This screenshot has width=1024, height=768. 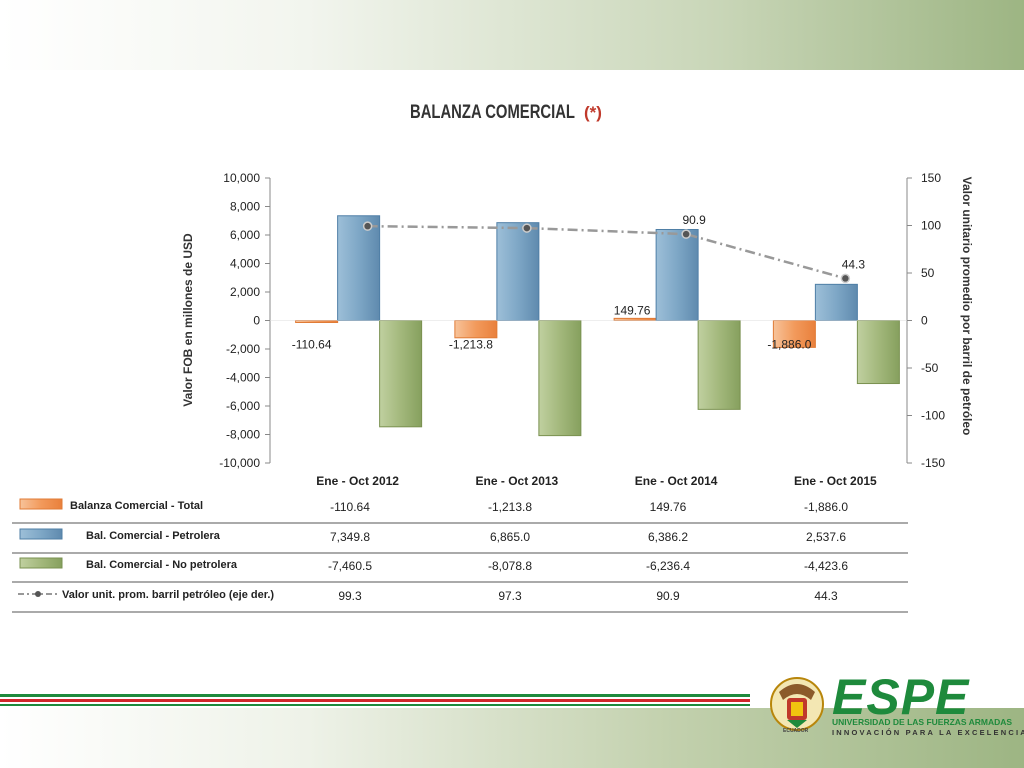 What do you see at coordinates (901, 697) in the screenshot?
I see `espe-wordmark: ESPE` at bounding box center [901, 697].